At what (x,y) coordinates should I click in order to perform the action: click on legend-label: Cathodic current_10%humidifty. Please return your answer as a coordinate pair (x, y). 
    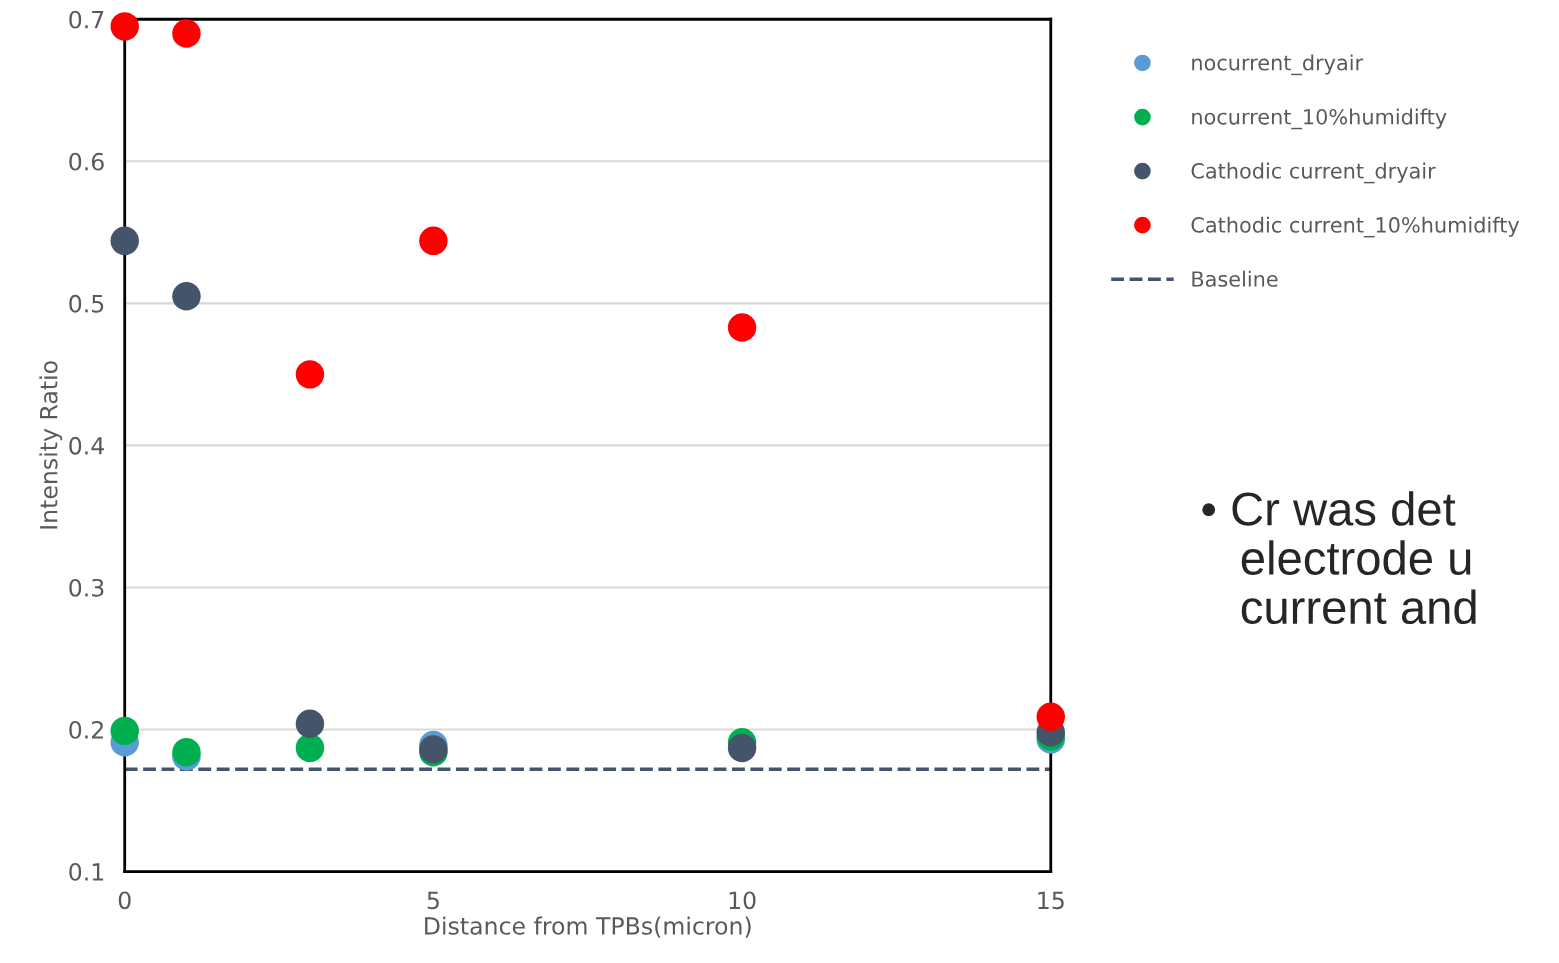
    Looking at the image, I should click on (1355, 227).